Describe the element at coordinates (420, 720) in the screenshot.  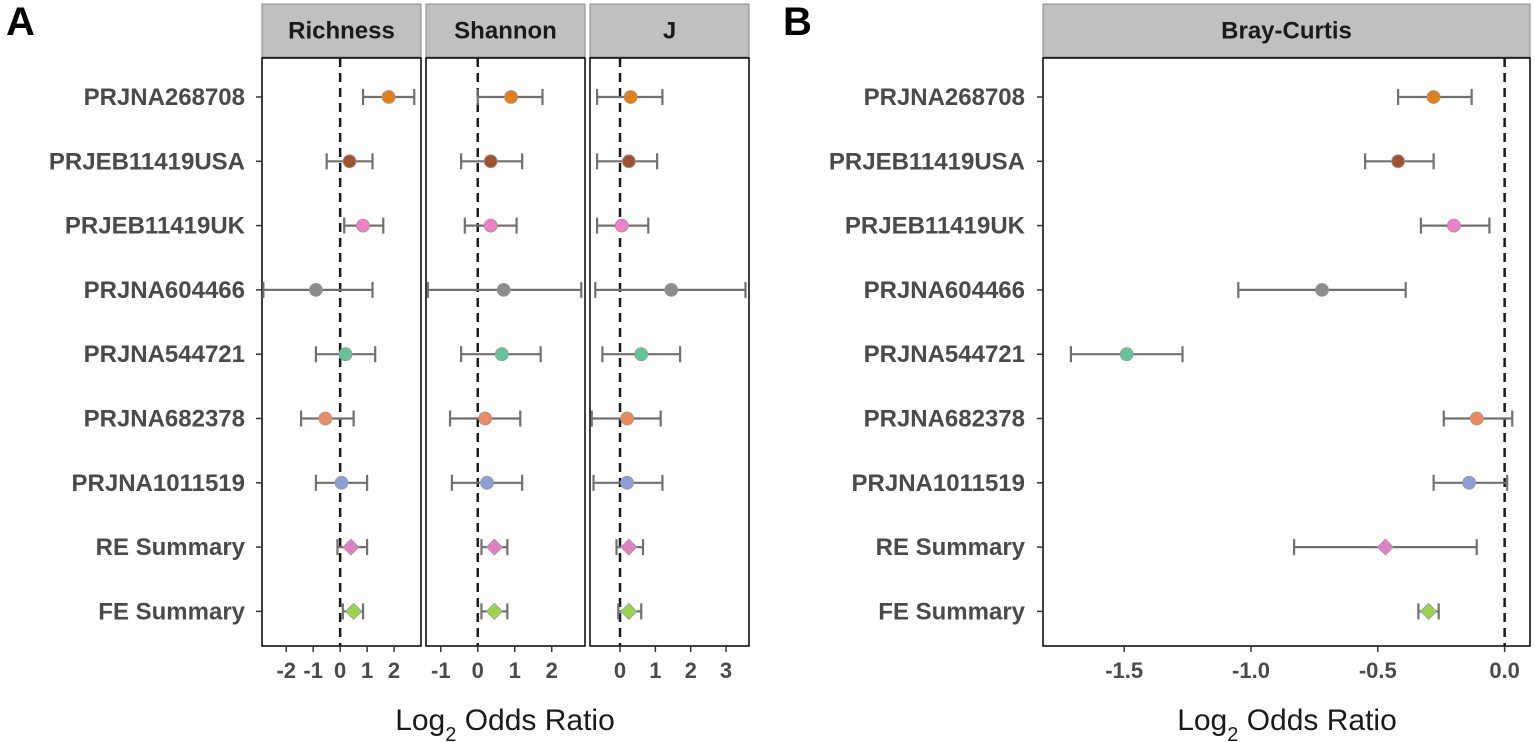
I see `x-axis-title-a-base: Log` at that location.